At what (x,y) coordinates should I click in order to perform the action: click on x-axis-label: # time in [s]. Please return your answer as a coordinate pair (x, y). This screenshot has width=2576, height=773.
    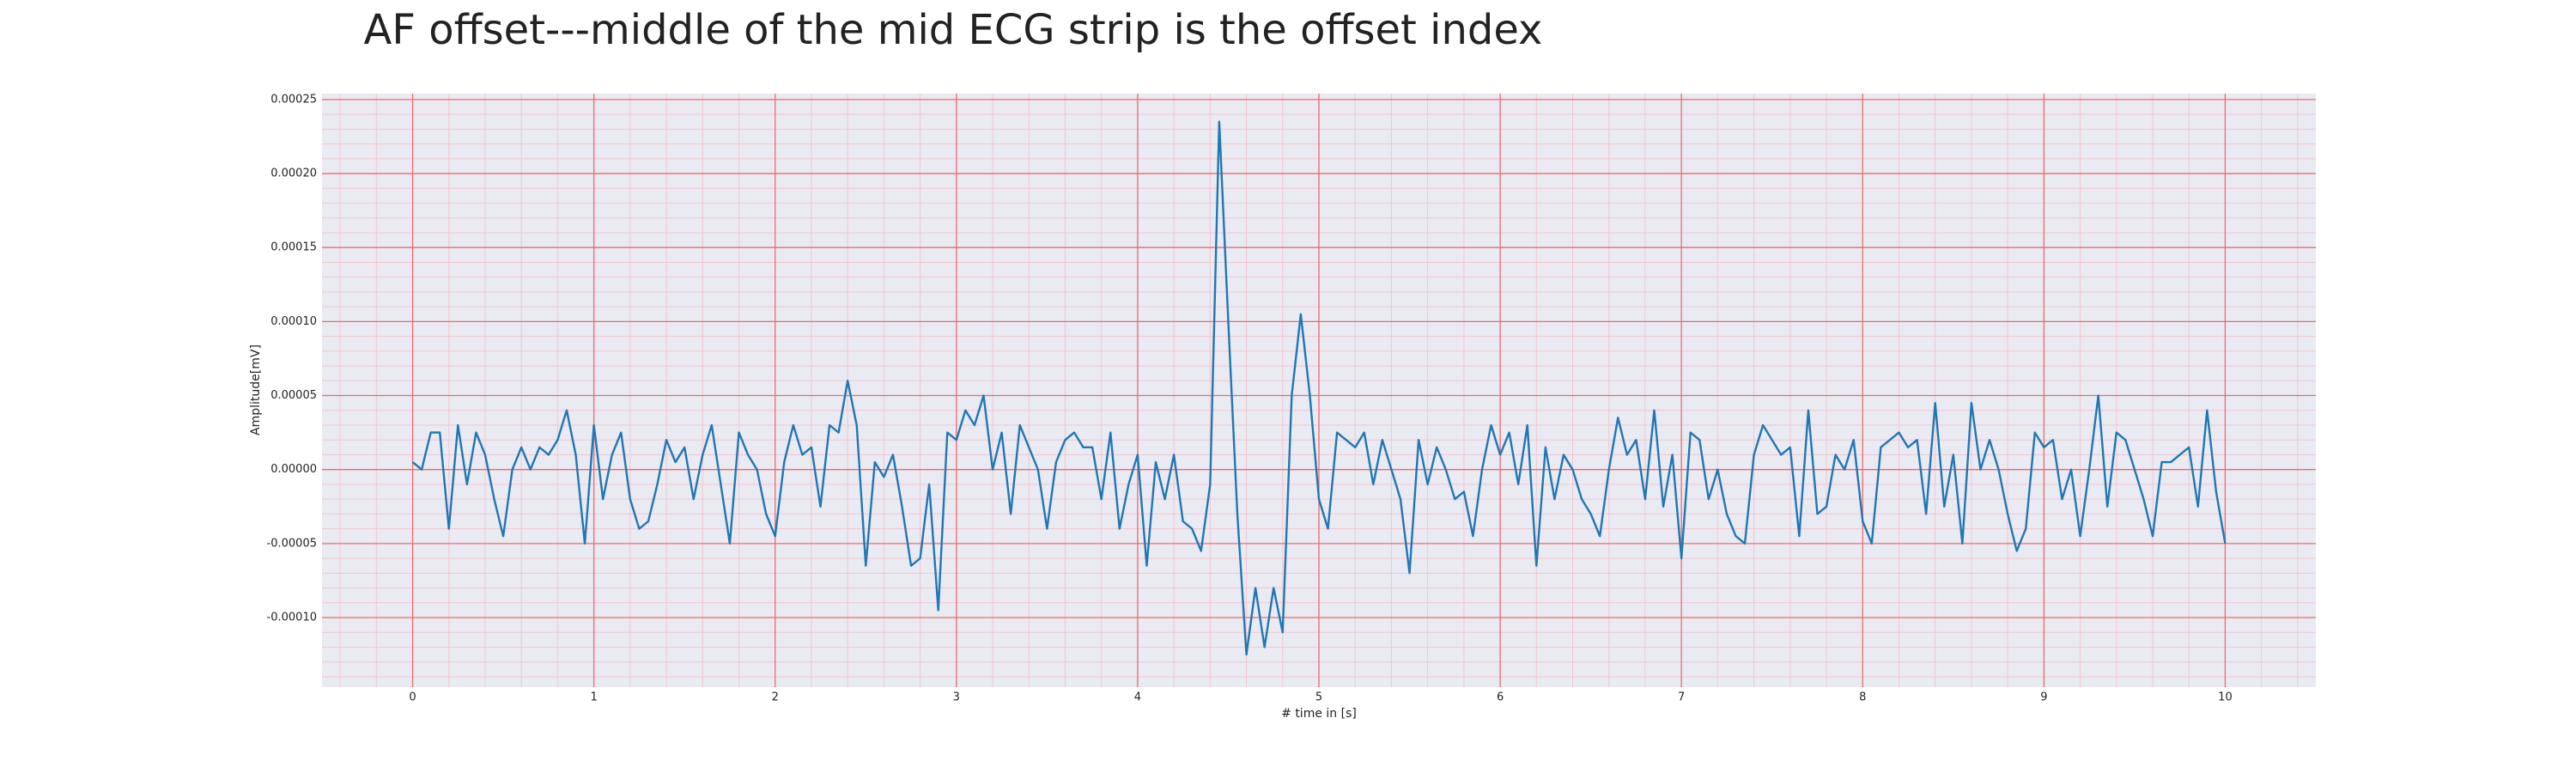
    Looking at the image, I should click on (1319, 714).